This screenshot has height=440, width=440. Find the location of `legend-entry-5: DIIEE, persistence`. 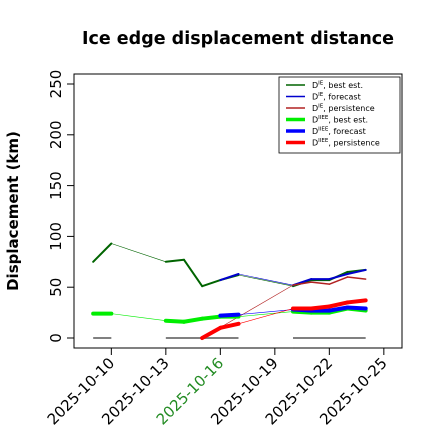

legend-entry-5: DIIEE, persistence is located at coordinates (346, 143).